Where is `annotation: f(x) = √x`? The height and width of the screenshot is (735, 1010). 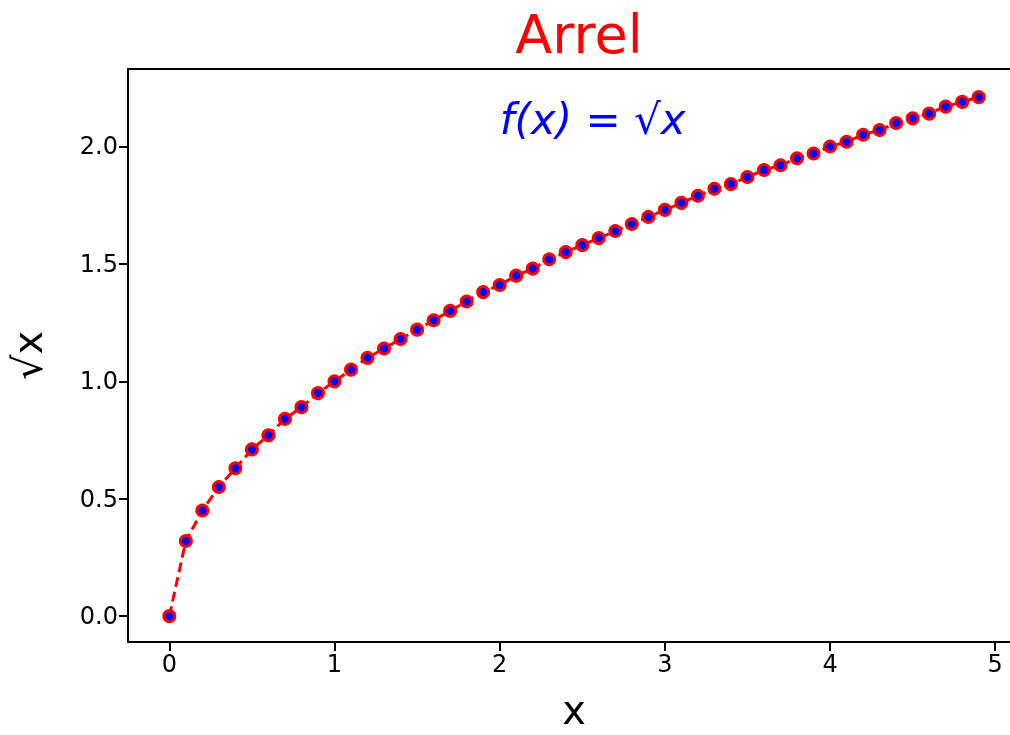 annotation: f(x) = √x is located at coordinates (593, 119).